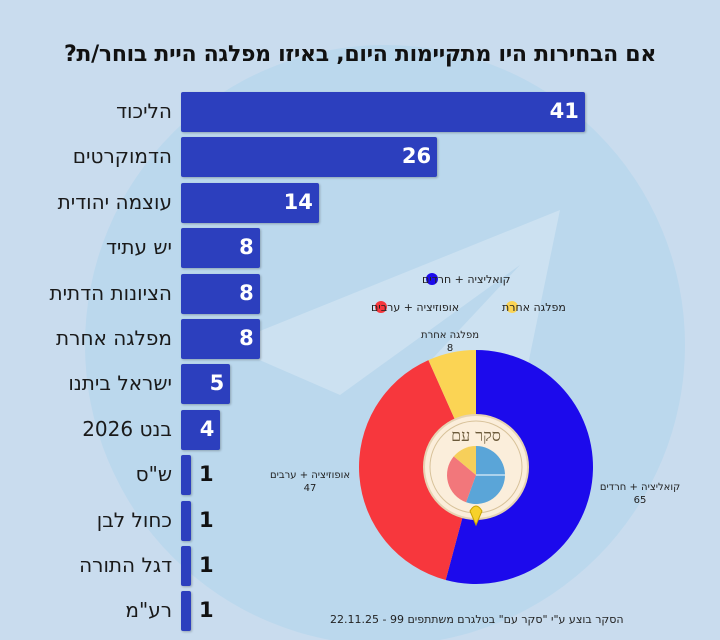 The image size is (720, 640). What do you see at coordinates (466, 279) in the screenshot?
I see `legend-label: קואליציה + חרדים` at bounding box center [466, 279].